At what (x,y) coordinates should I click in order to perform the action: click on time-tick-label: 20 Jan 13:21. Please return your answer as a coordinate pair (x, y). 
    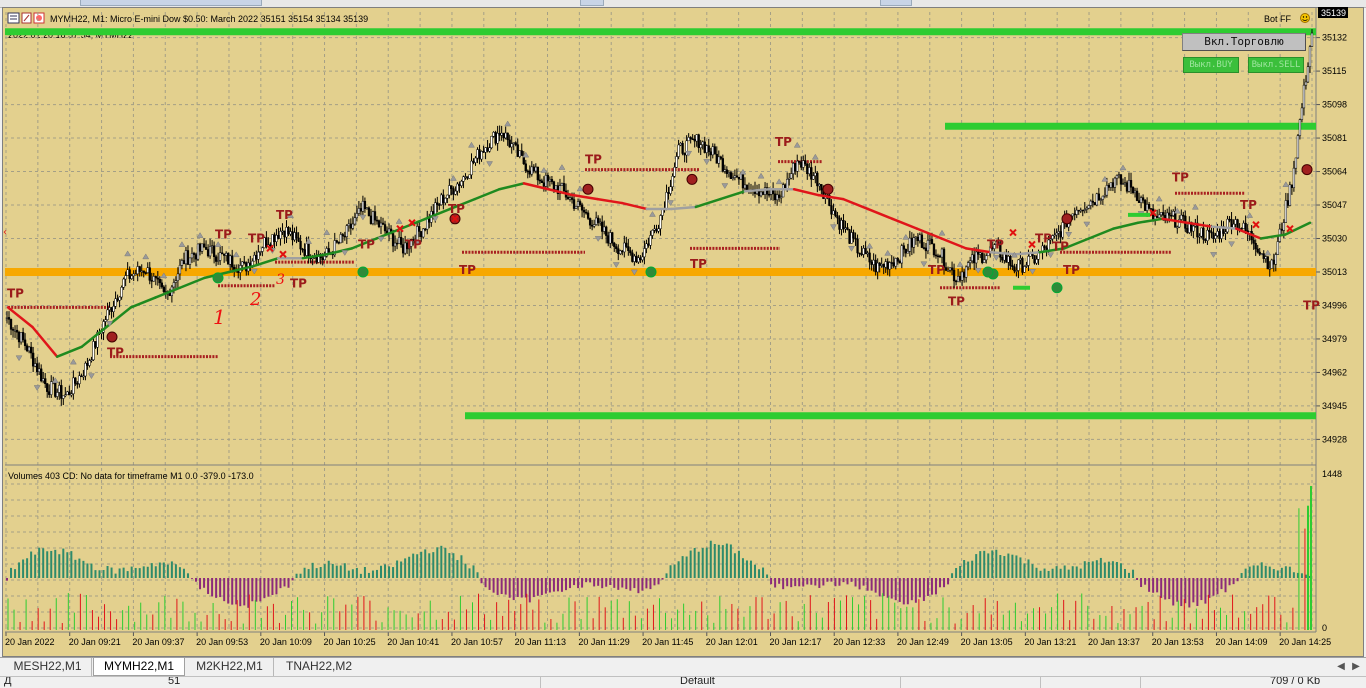
    Looking at the image, I should click on (1050, 642).